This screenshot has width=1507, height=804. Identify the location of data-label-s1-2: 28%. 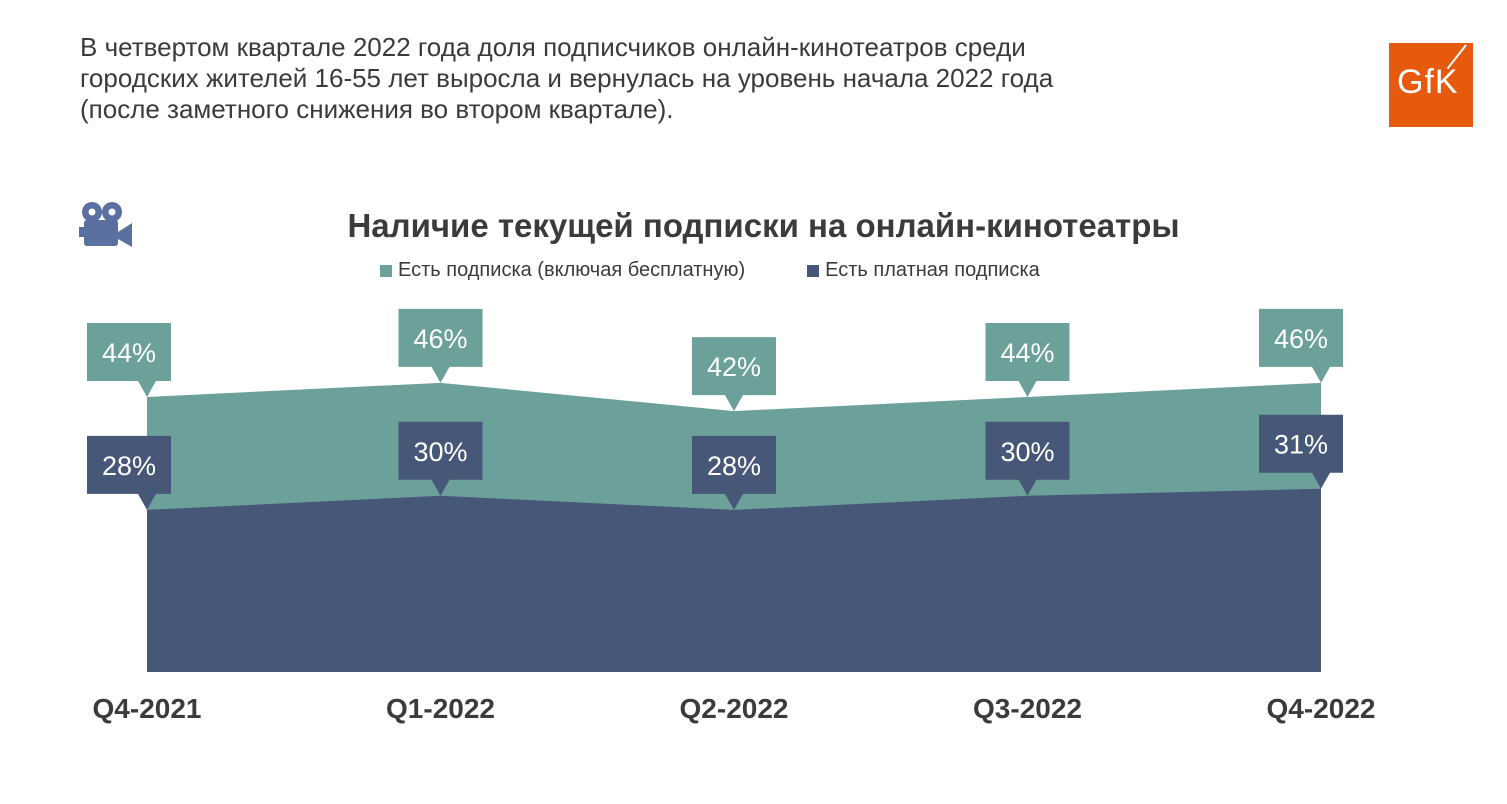
(734, 472).